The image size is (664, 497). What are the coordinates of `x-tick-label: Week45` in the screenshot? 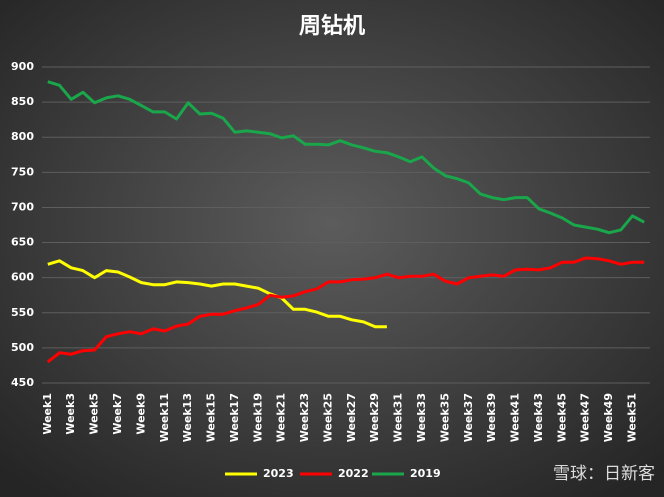 It's located at (561, 417).